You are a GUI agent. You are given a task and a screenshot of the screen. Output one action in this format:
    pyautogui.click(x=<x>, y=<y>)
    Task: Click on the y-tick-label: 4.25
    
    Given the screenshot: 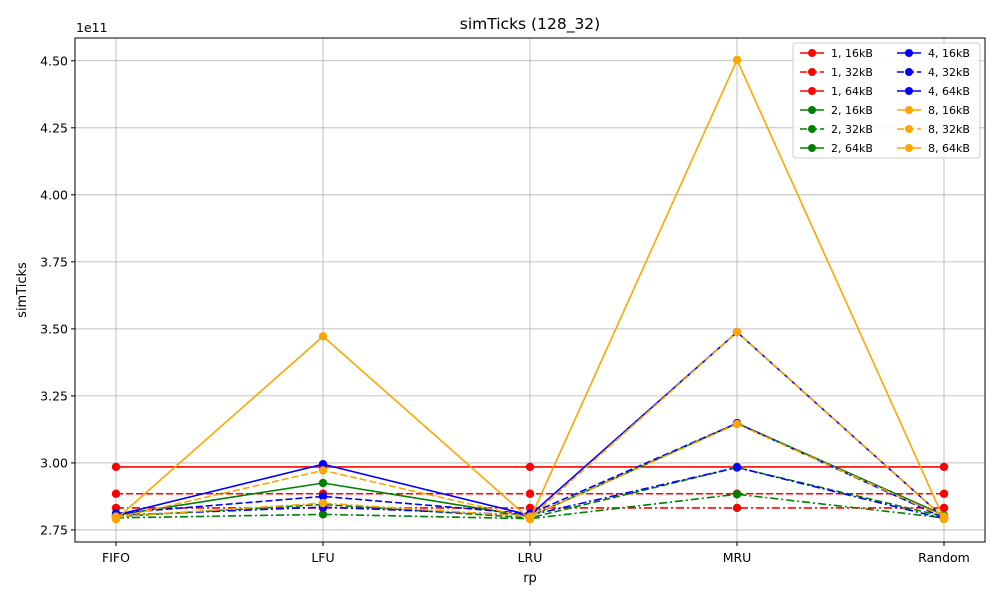 What is the action you would take?
    pyautogui.click(x=54, y=127)
    